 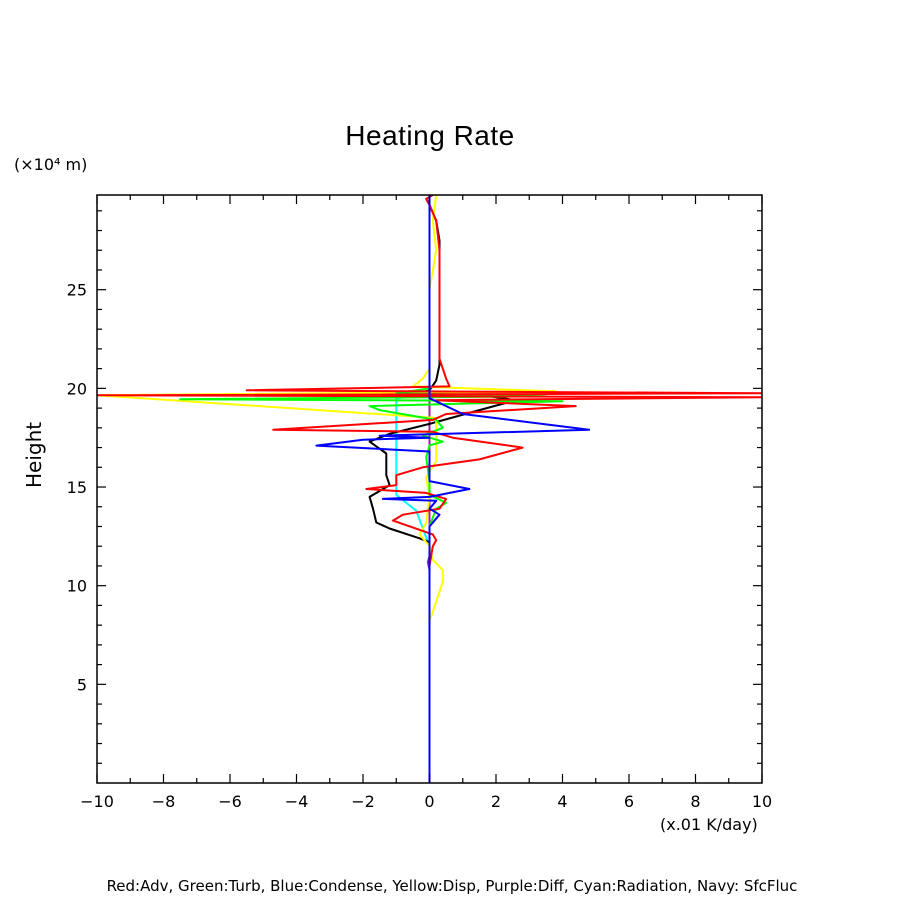 What do you see at coordinates (496, 801) in the screenshot?
I see `x-tick-label: 2` at bounding box center [496, 801].